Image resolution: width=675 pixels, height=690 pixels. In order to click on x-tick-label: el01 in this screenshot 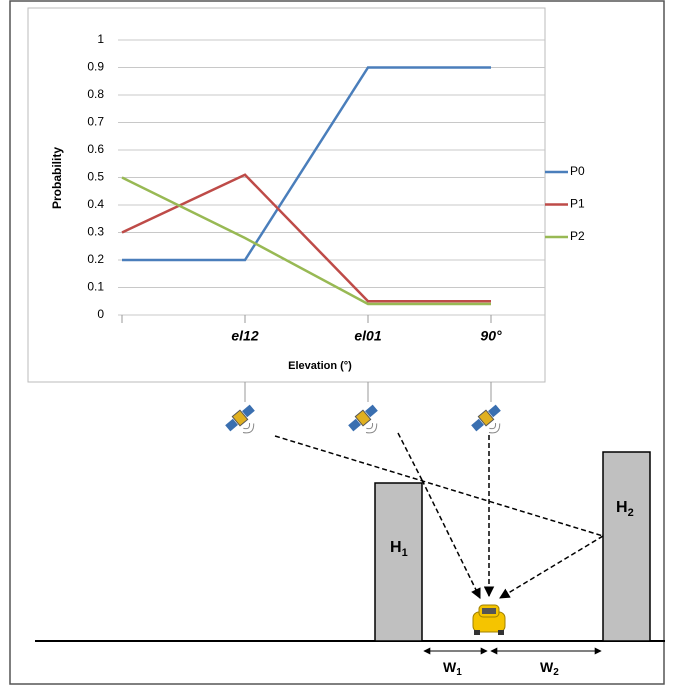, I will do `click(367, 336)`.